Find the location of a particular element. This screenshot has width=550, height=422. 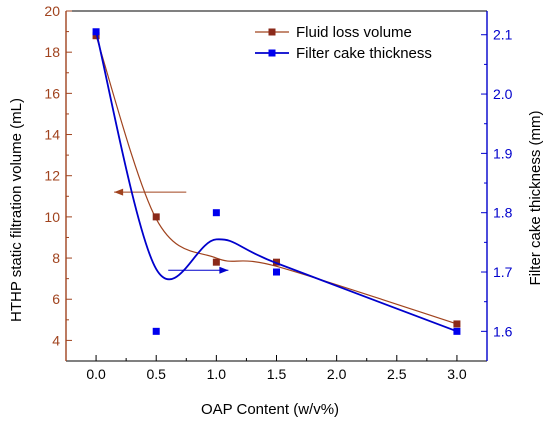

fluid-loss-legend-label: Fluid loss volume is located at coordinates (354, 32).